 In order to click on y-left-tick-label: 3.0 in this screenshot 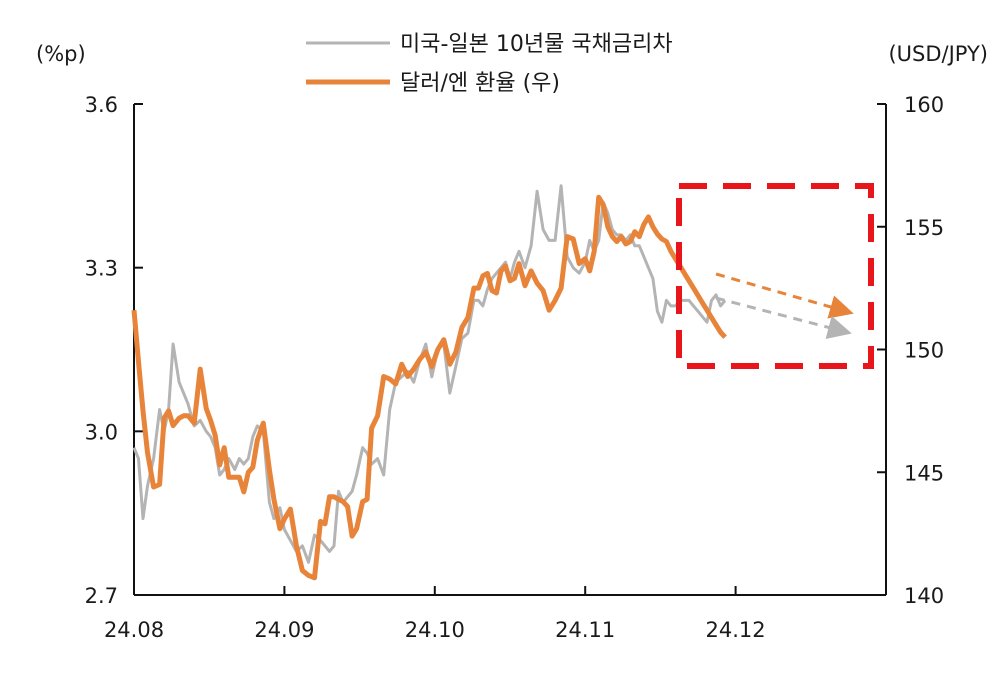, I will do `click(101, 432)`.